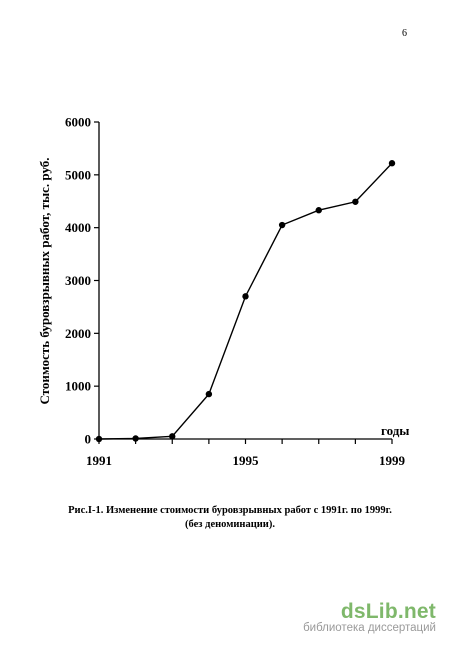 The width and height of the screenshot is (450, 650). What do you see at coordinates (395, 430) in the screenshot?
I see `x-axis-title: годы` at bounding box center [395, 430].